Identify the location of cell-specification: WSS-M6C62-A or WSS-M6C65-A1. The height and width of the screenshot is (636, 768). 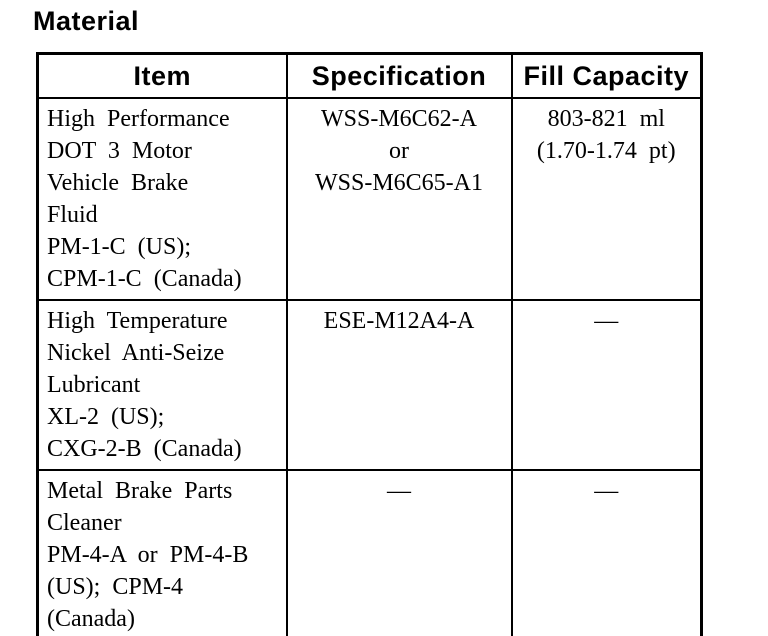
(399, 199).